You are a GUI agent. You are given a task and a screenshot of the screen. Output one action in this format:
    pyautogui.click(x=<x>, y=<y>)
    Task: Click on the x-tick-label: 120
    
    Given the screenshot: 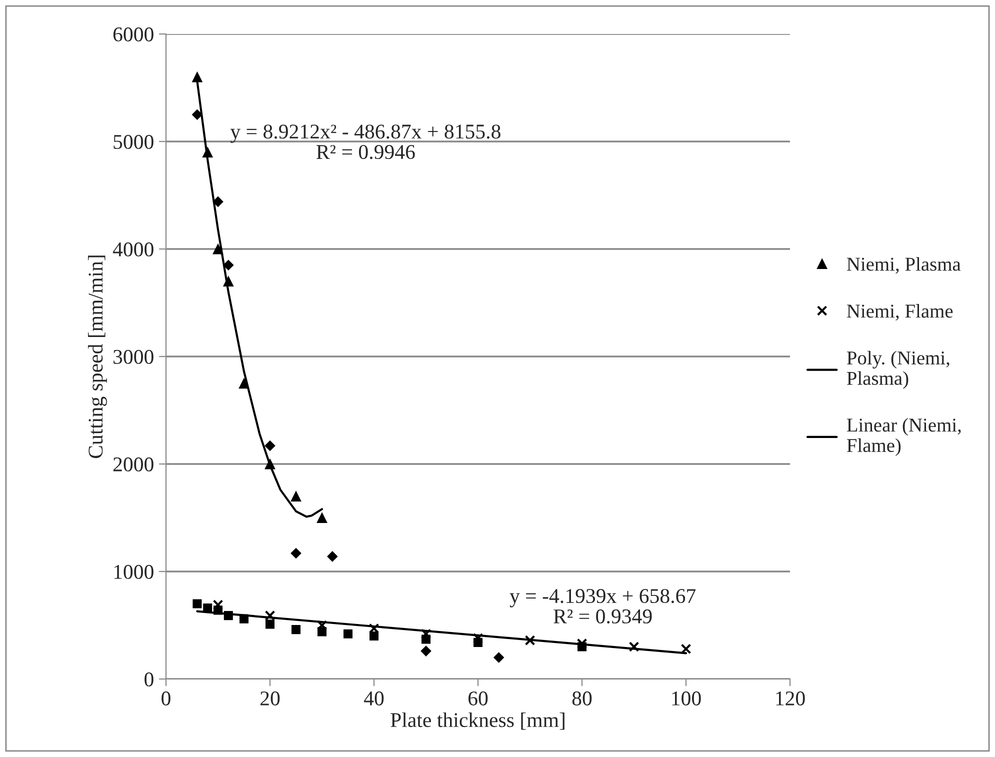 What is the action you would take?
    pyautogui.click(x=790, y=698)
    